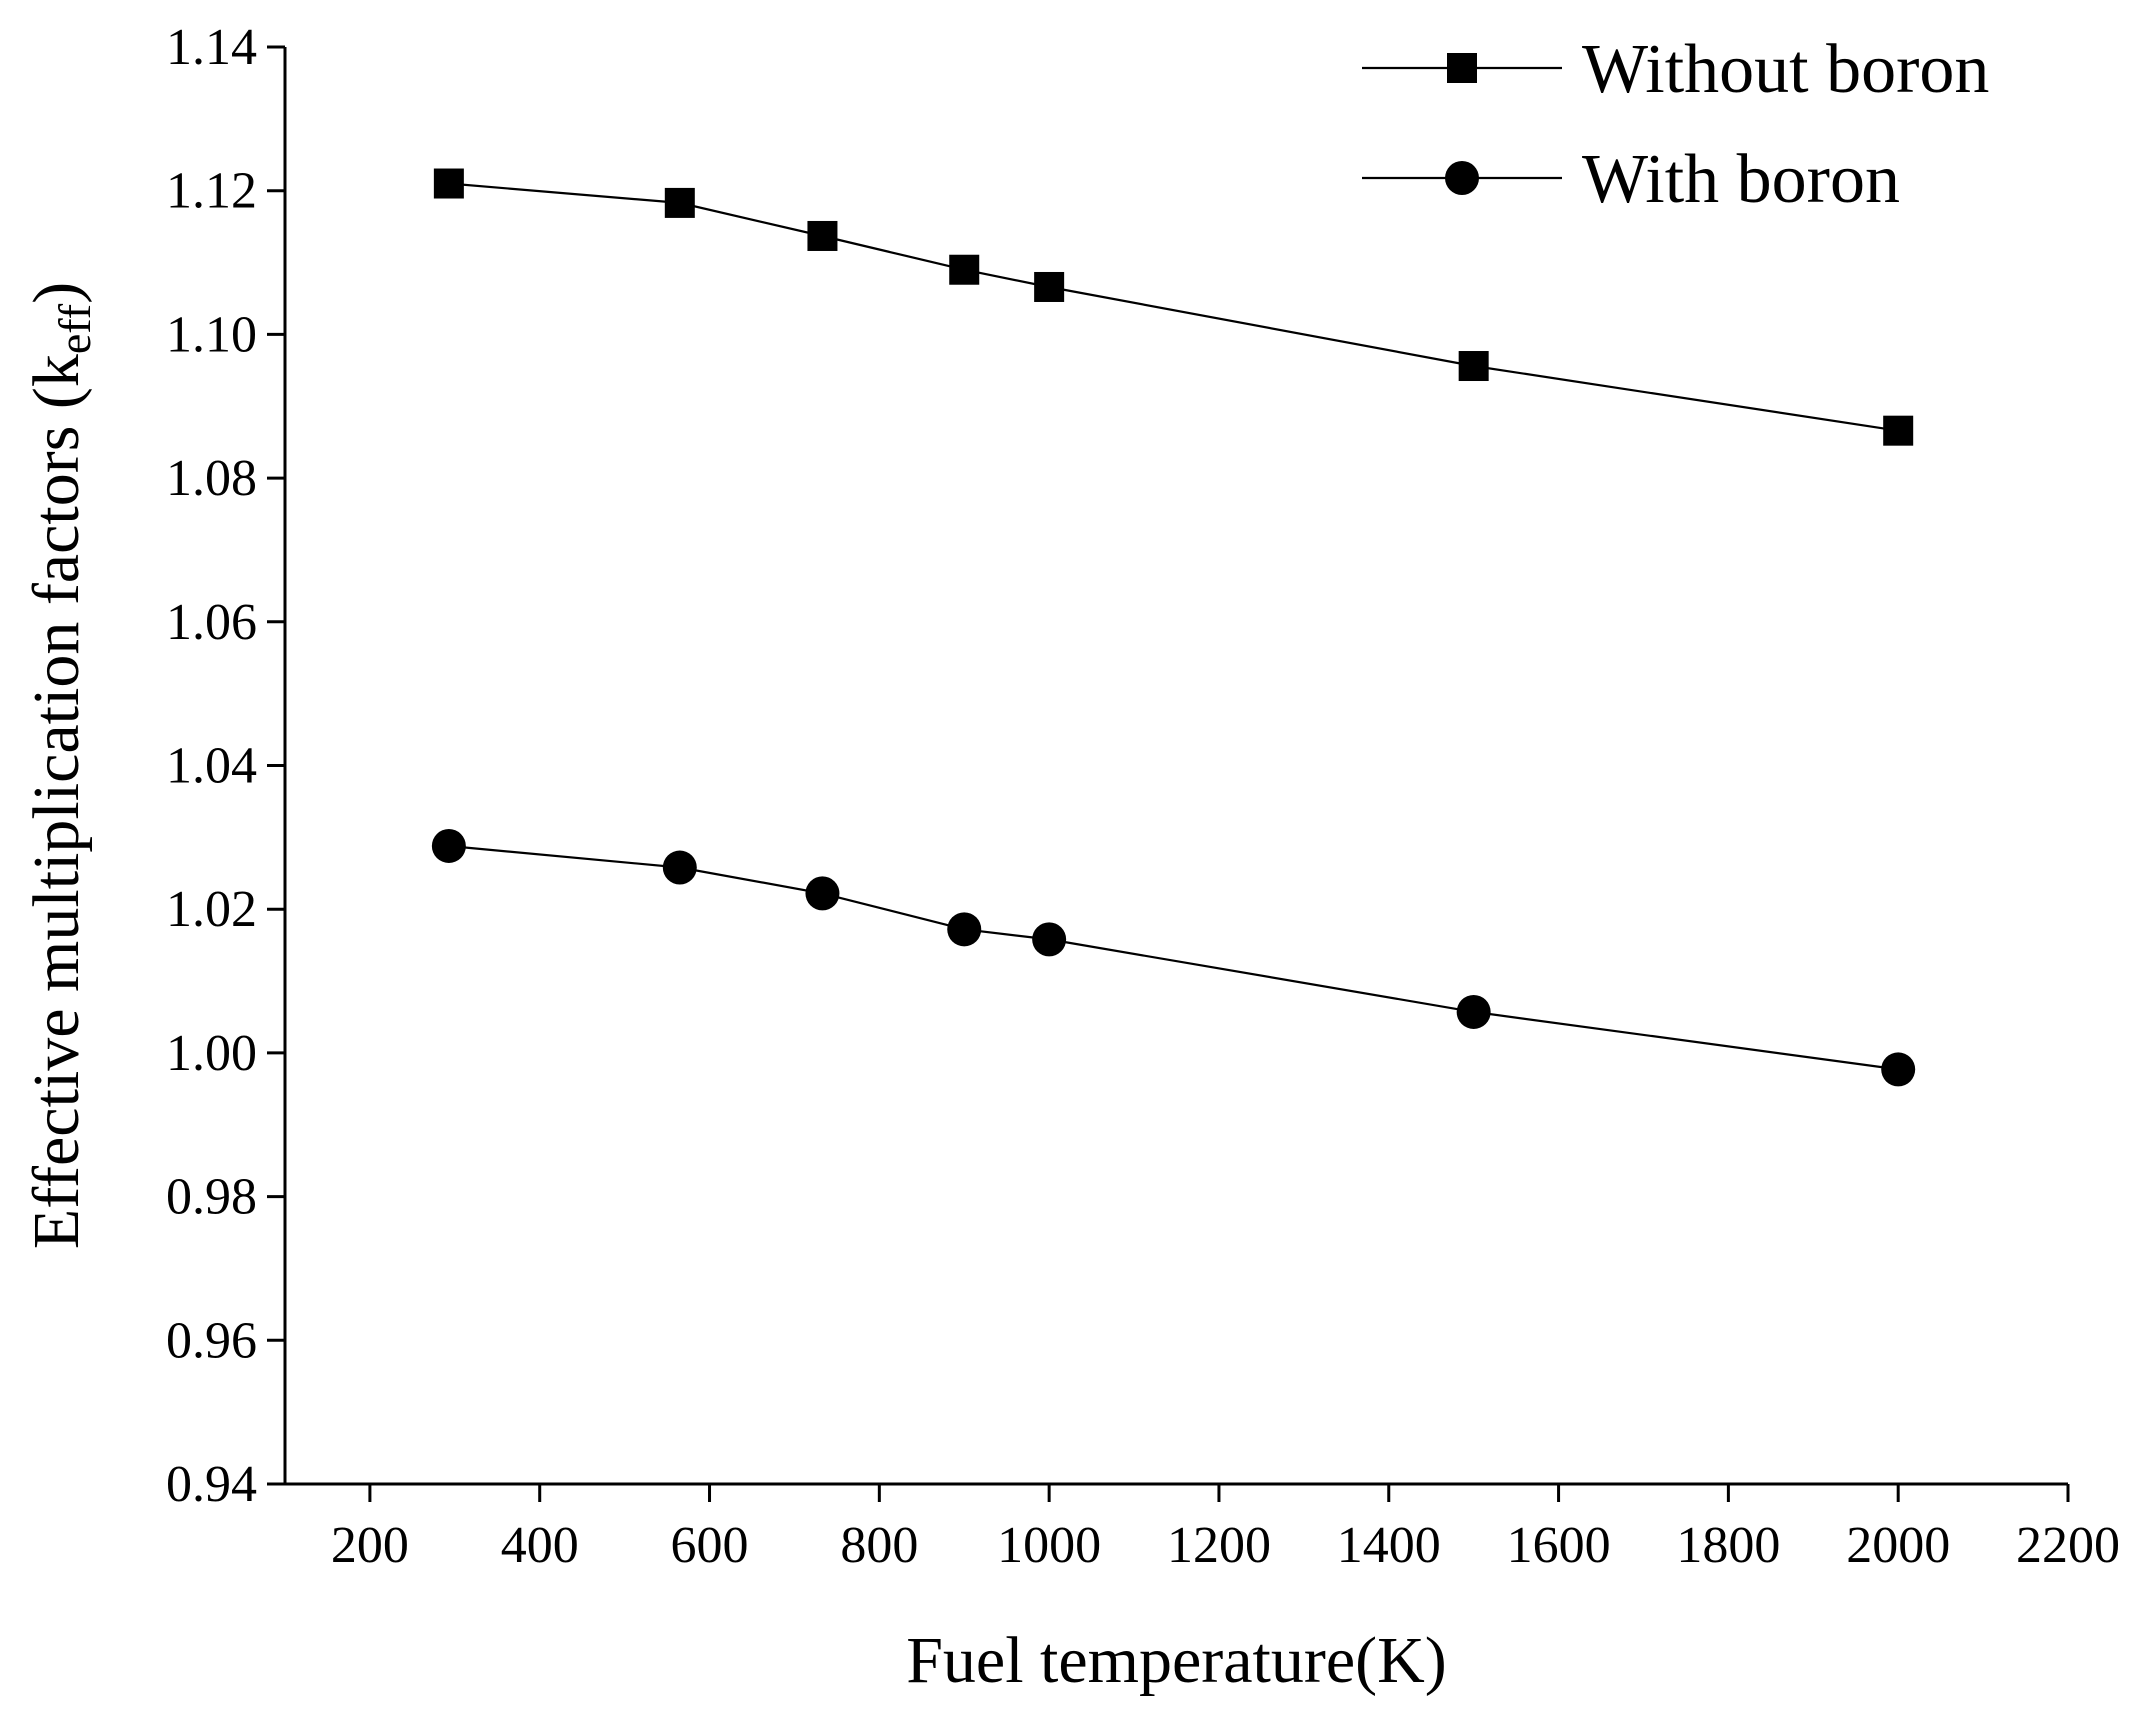 The width and height of the screenshot is (2130, 1716). What do you see at coordinates (2068, 1545) in the screenshot?
I see `x-tick-label: 2200` at bounding box center [2068, 1545].